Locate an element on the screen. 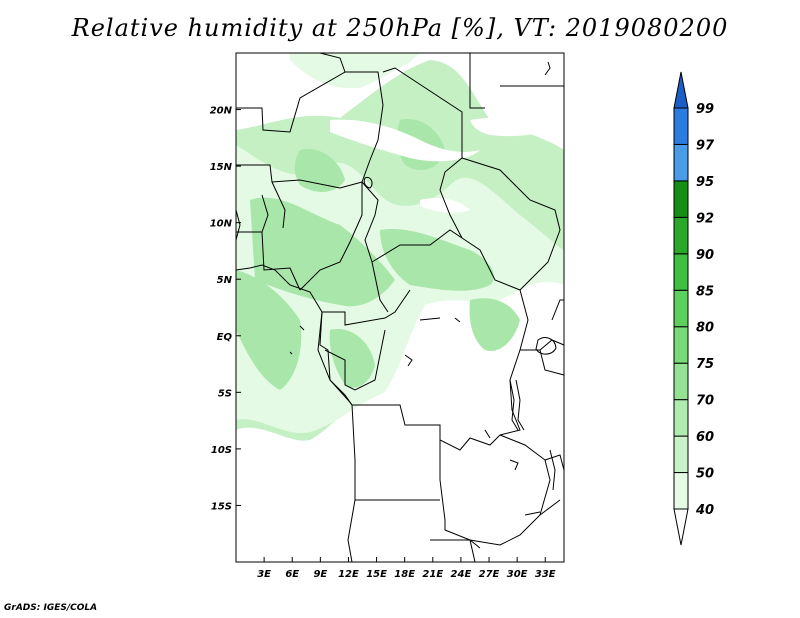  colorbar-label: 80 is located at coordinates (705, 328).